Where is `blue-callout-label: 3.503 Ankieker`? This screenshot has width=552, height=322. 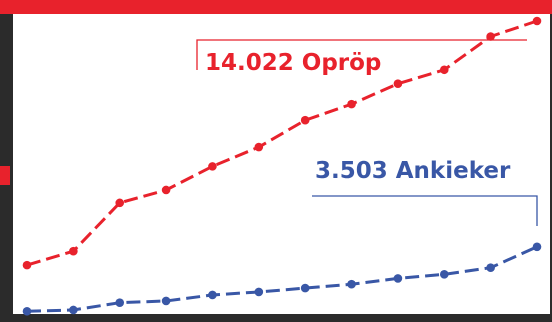
blue-callout-label: 3.503 Ankieker is located at coordinates (413, 171).